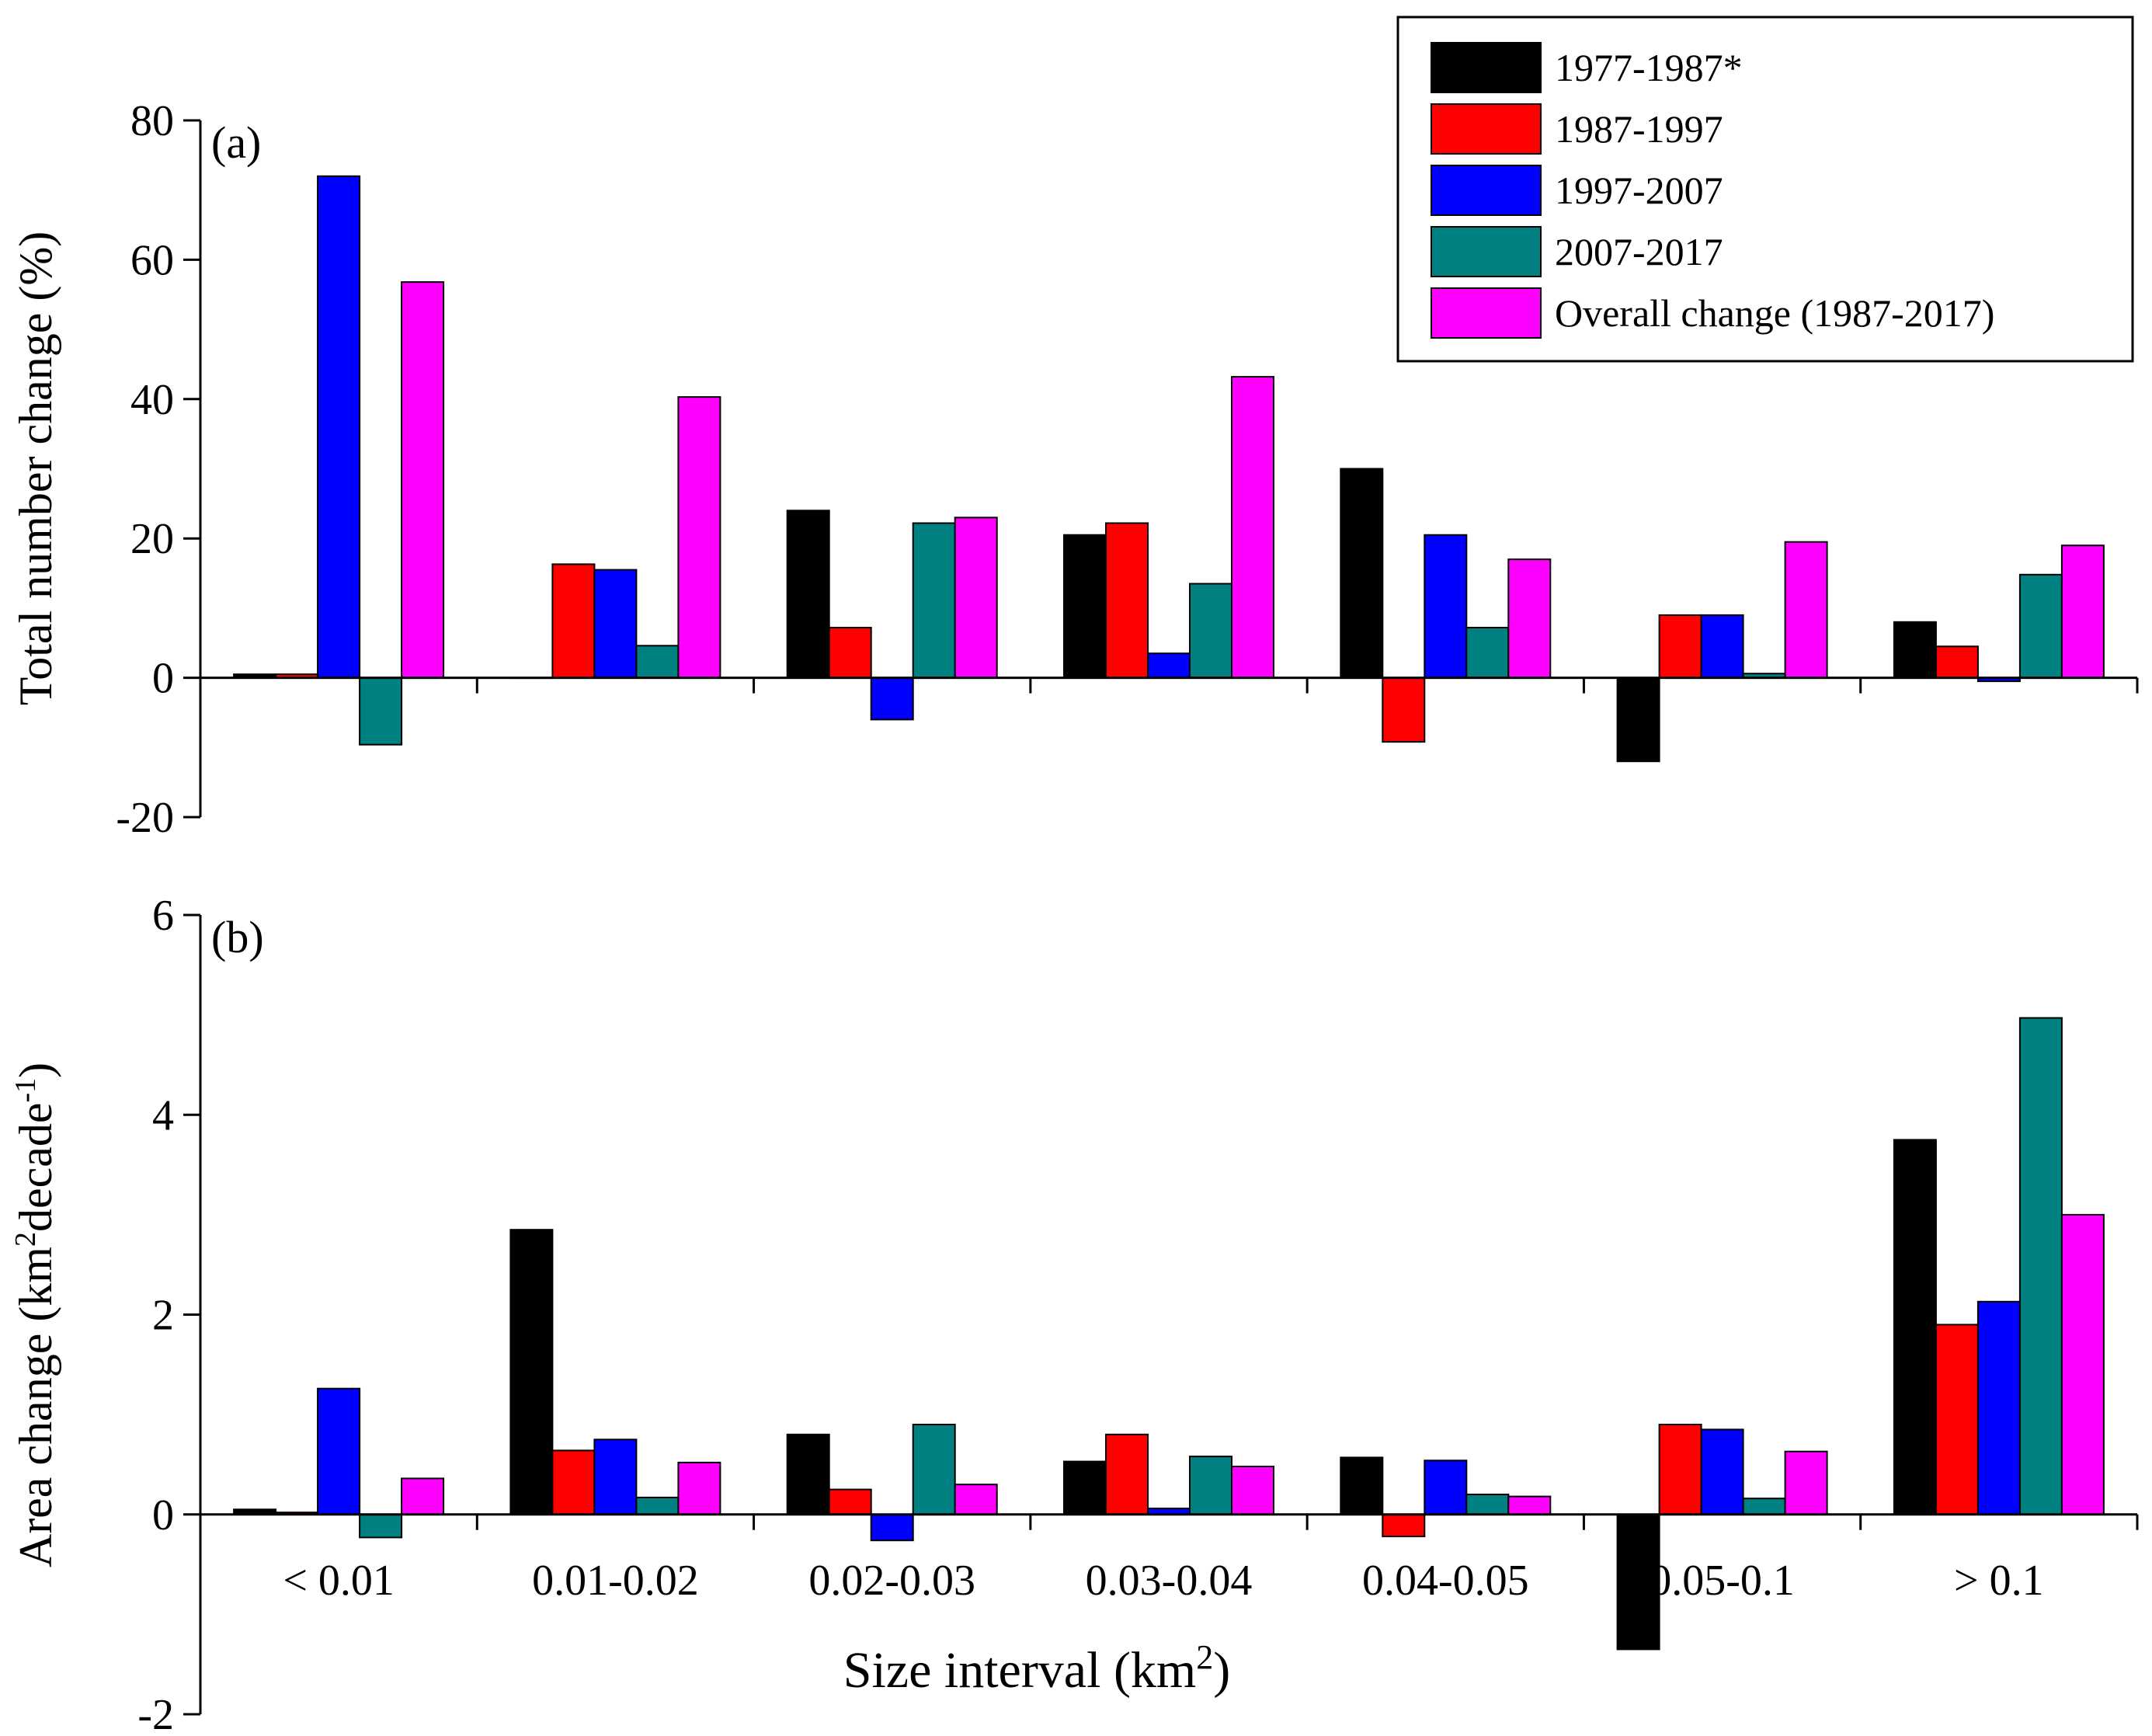 This screenshot has height=1736, width=2152. I want to click on bar-b-s4-c0, so click(423, 1496).